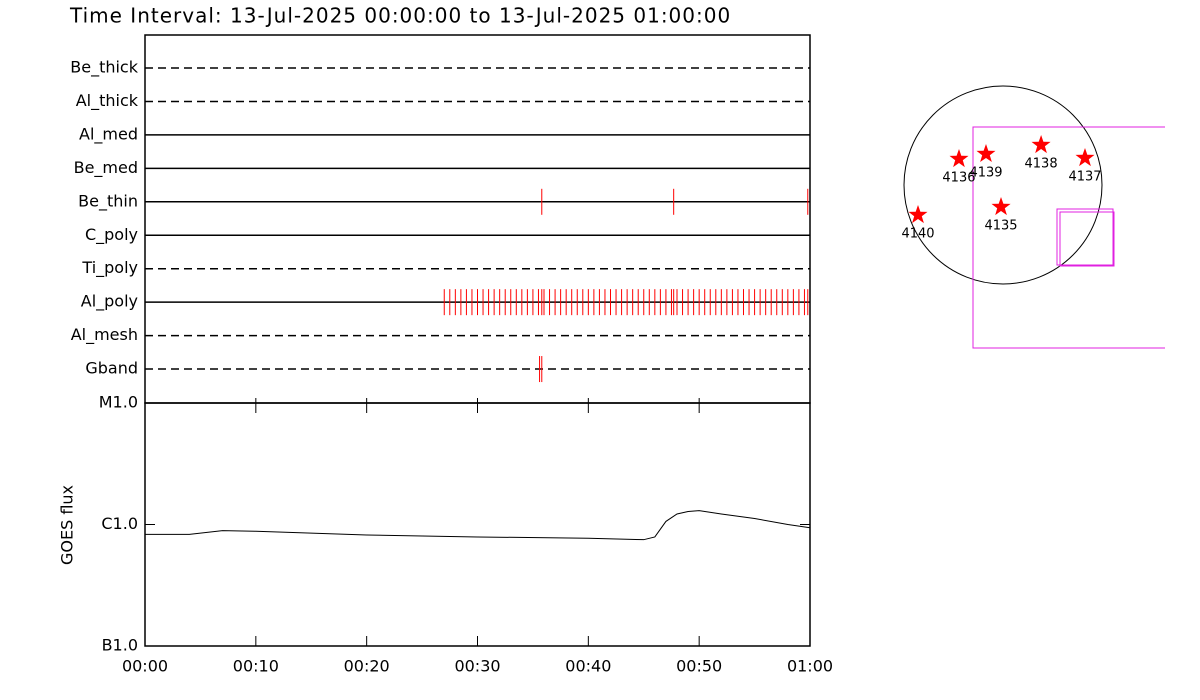 The height and width of the screenshot is (700, 1200). What do you see at coordinates (111, 235) in the screenshot?
I see `row-label: C_poly` at bounding box center [111, 235].